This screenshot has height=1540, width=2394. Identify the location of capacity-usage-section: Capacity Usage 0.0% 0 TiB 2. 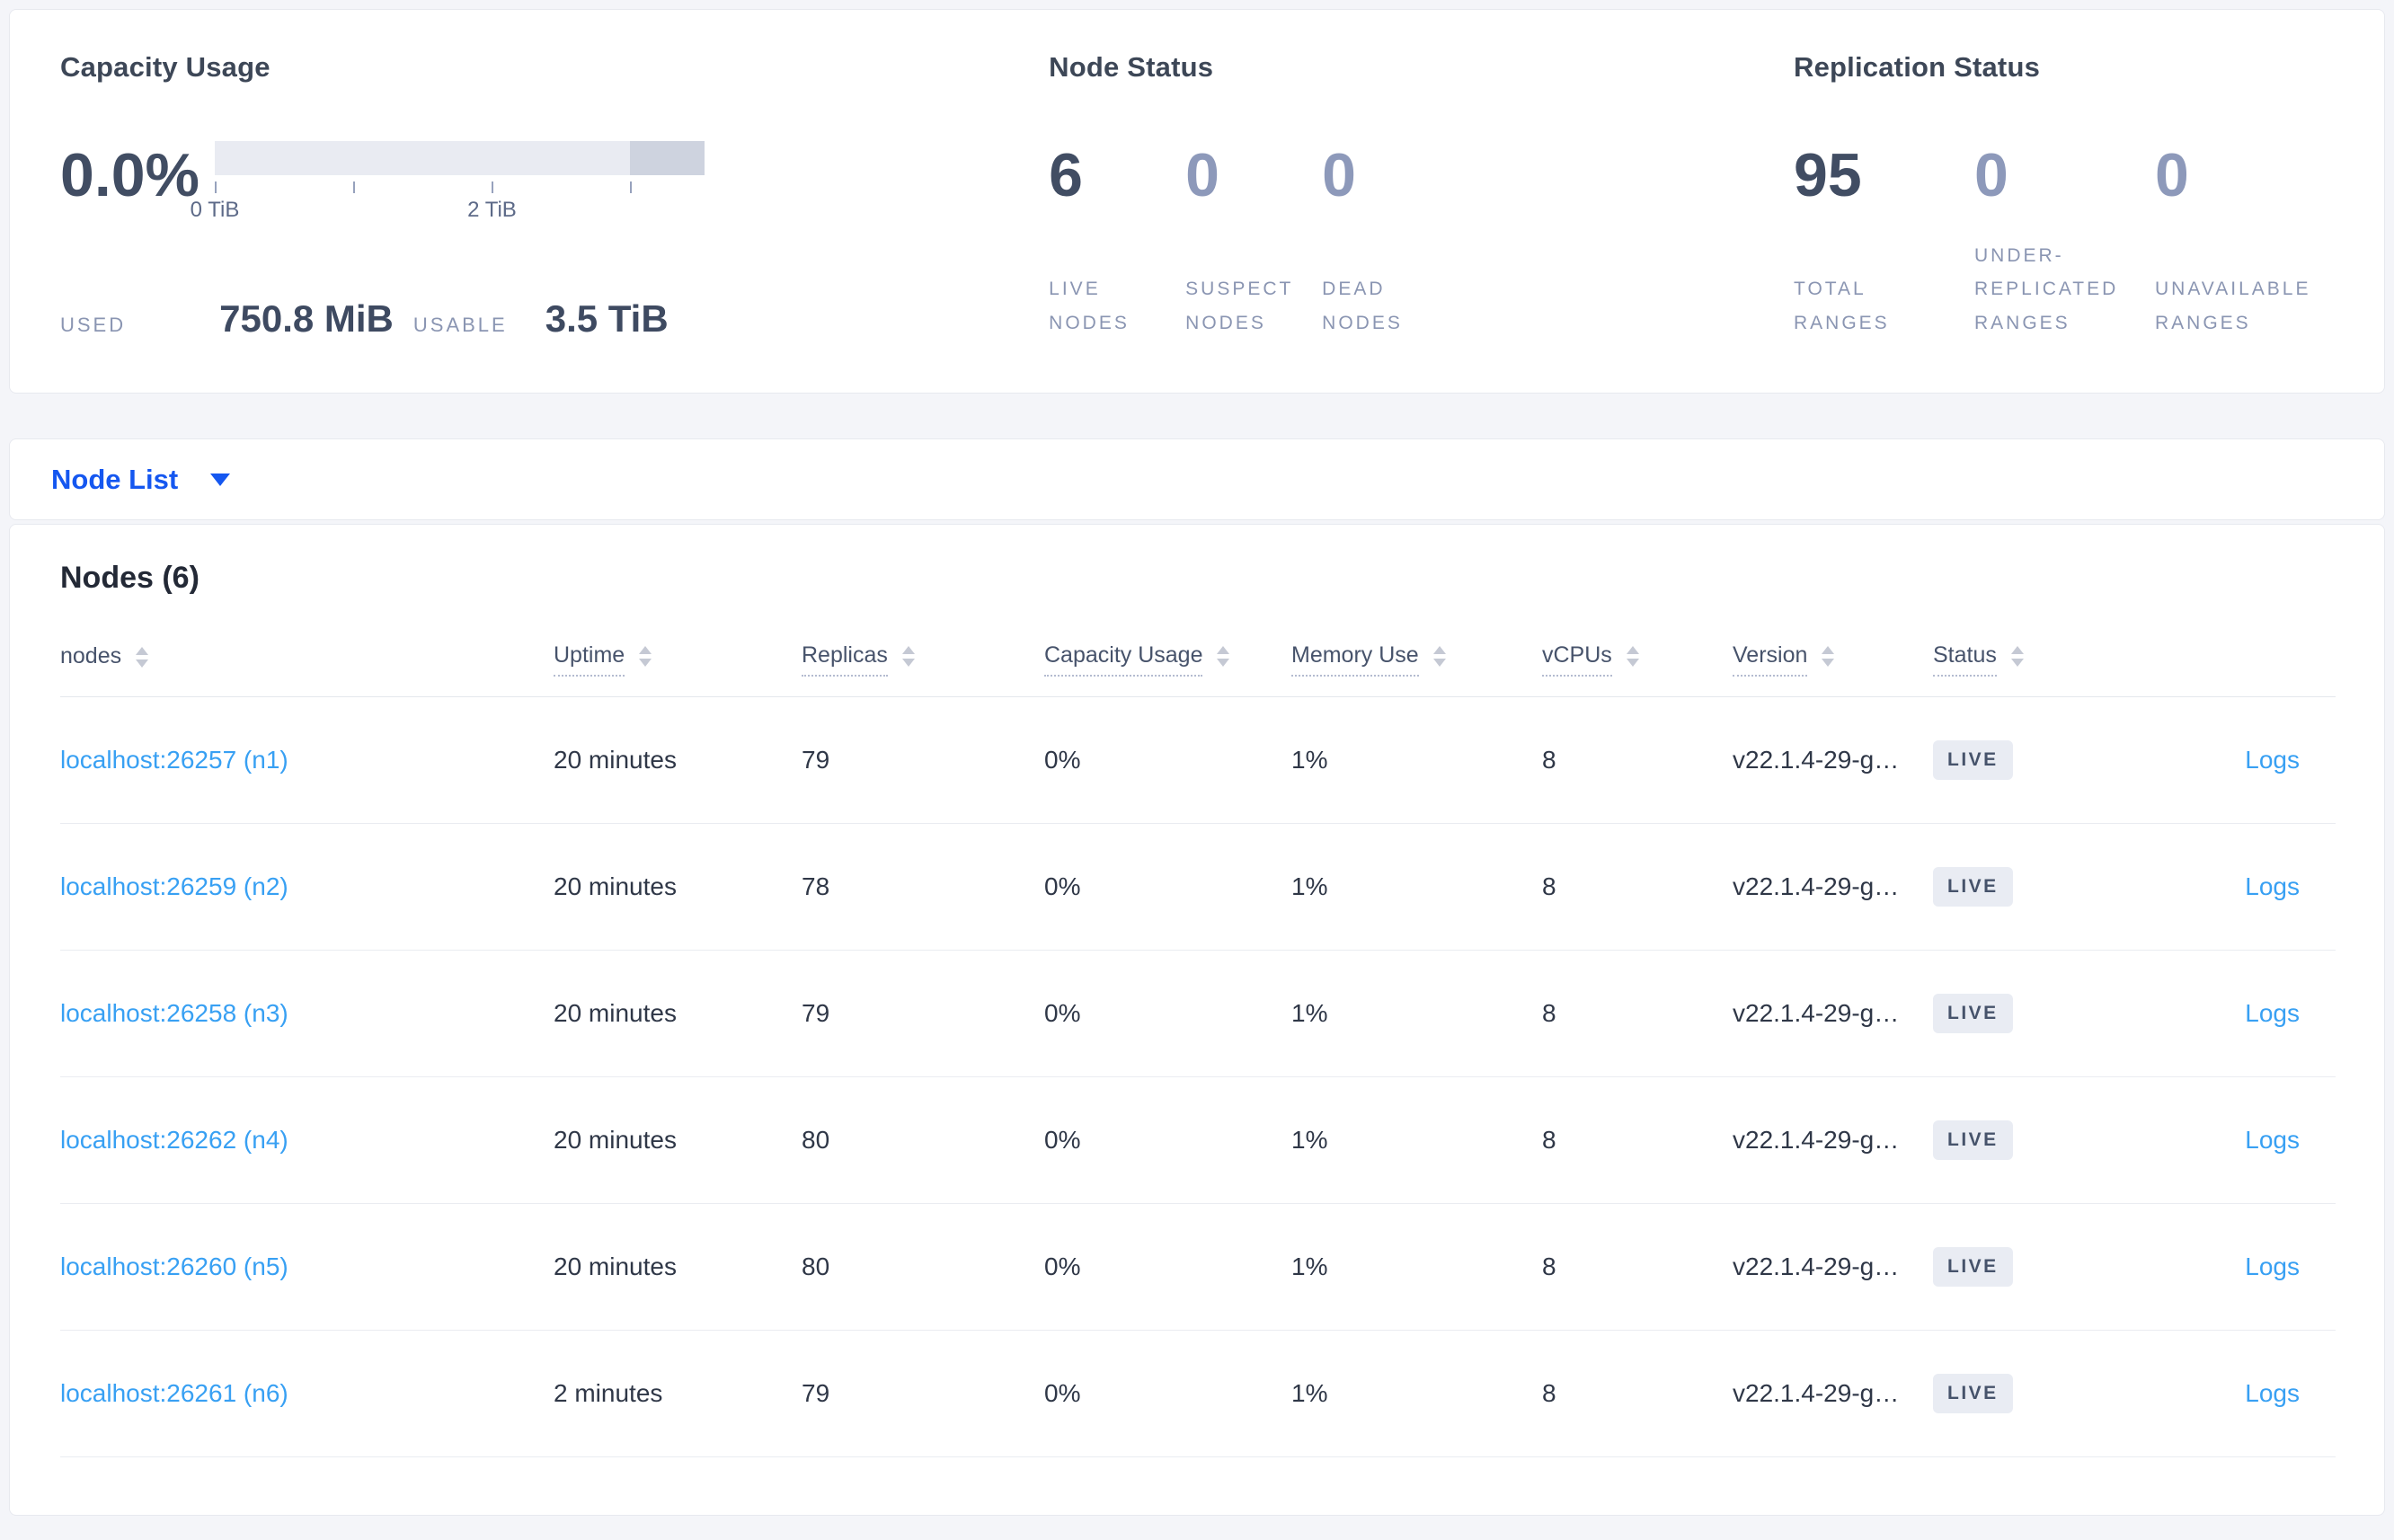
(554, 199).